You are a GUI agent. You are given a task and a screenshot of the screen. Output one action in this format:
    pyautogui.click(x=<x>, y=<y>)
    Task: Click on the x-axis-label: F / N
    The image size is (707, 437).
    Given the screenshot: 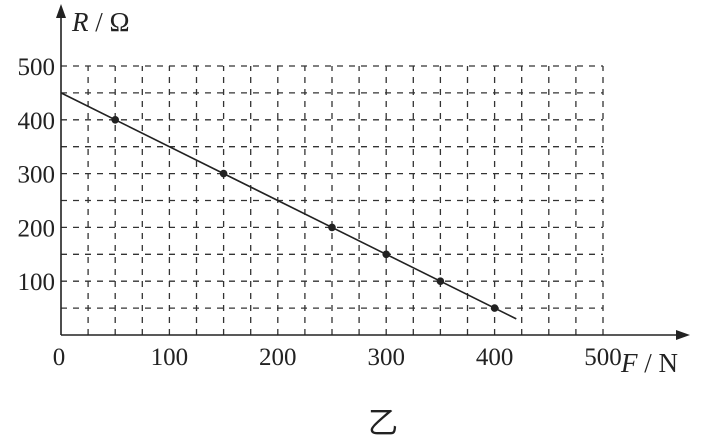 What is the action you would take?
    pyautogui.click(x=649, y=363)
    